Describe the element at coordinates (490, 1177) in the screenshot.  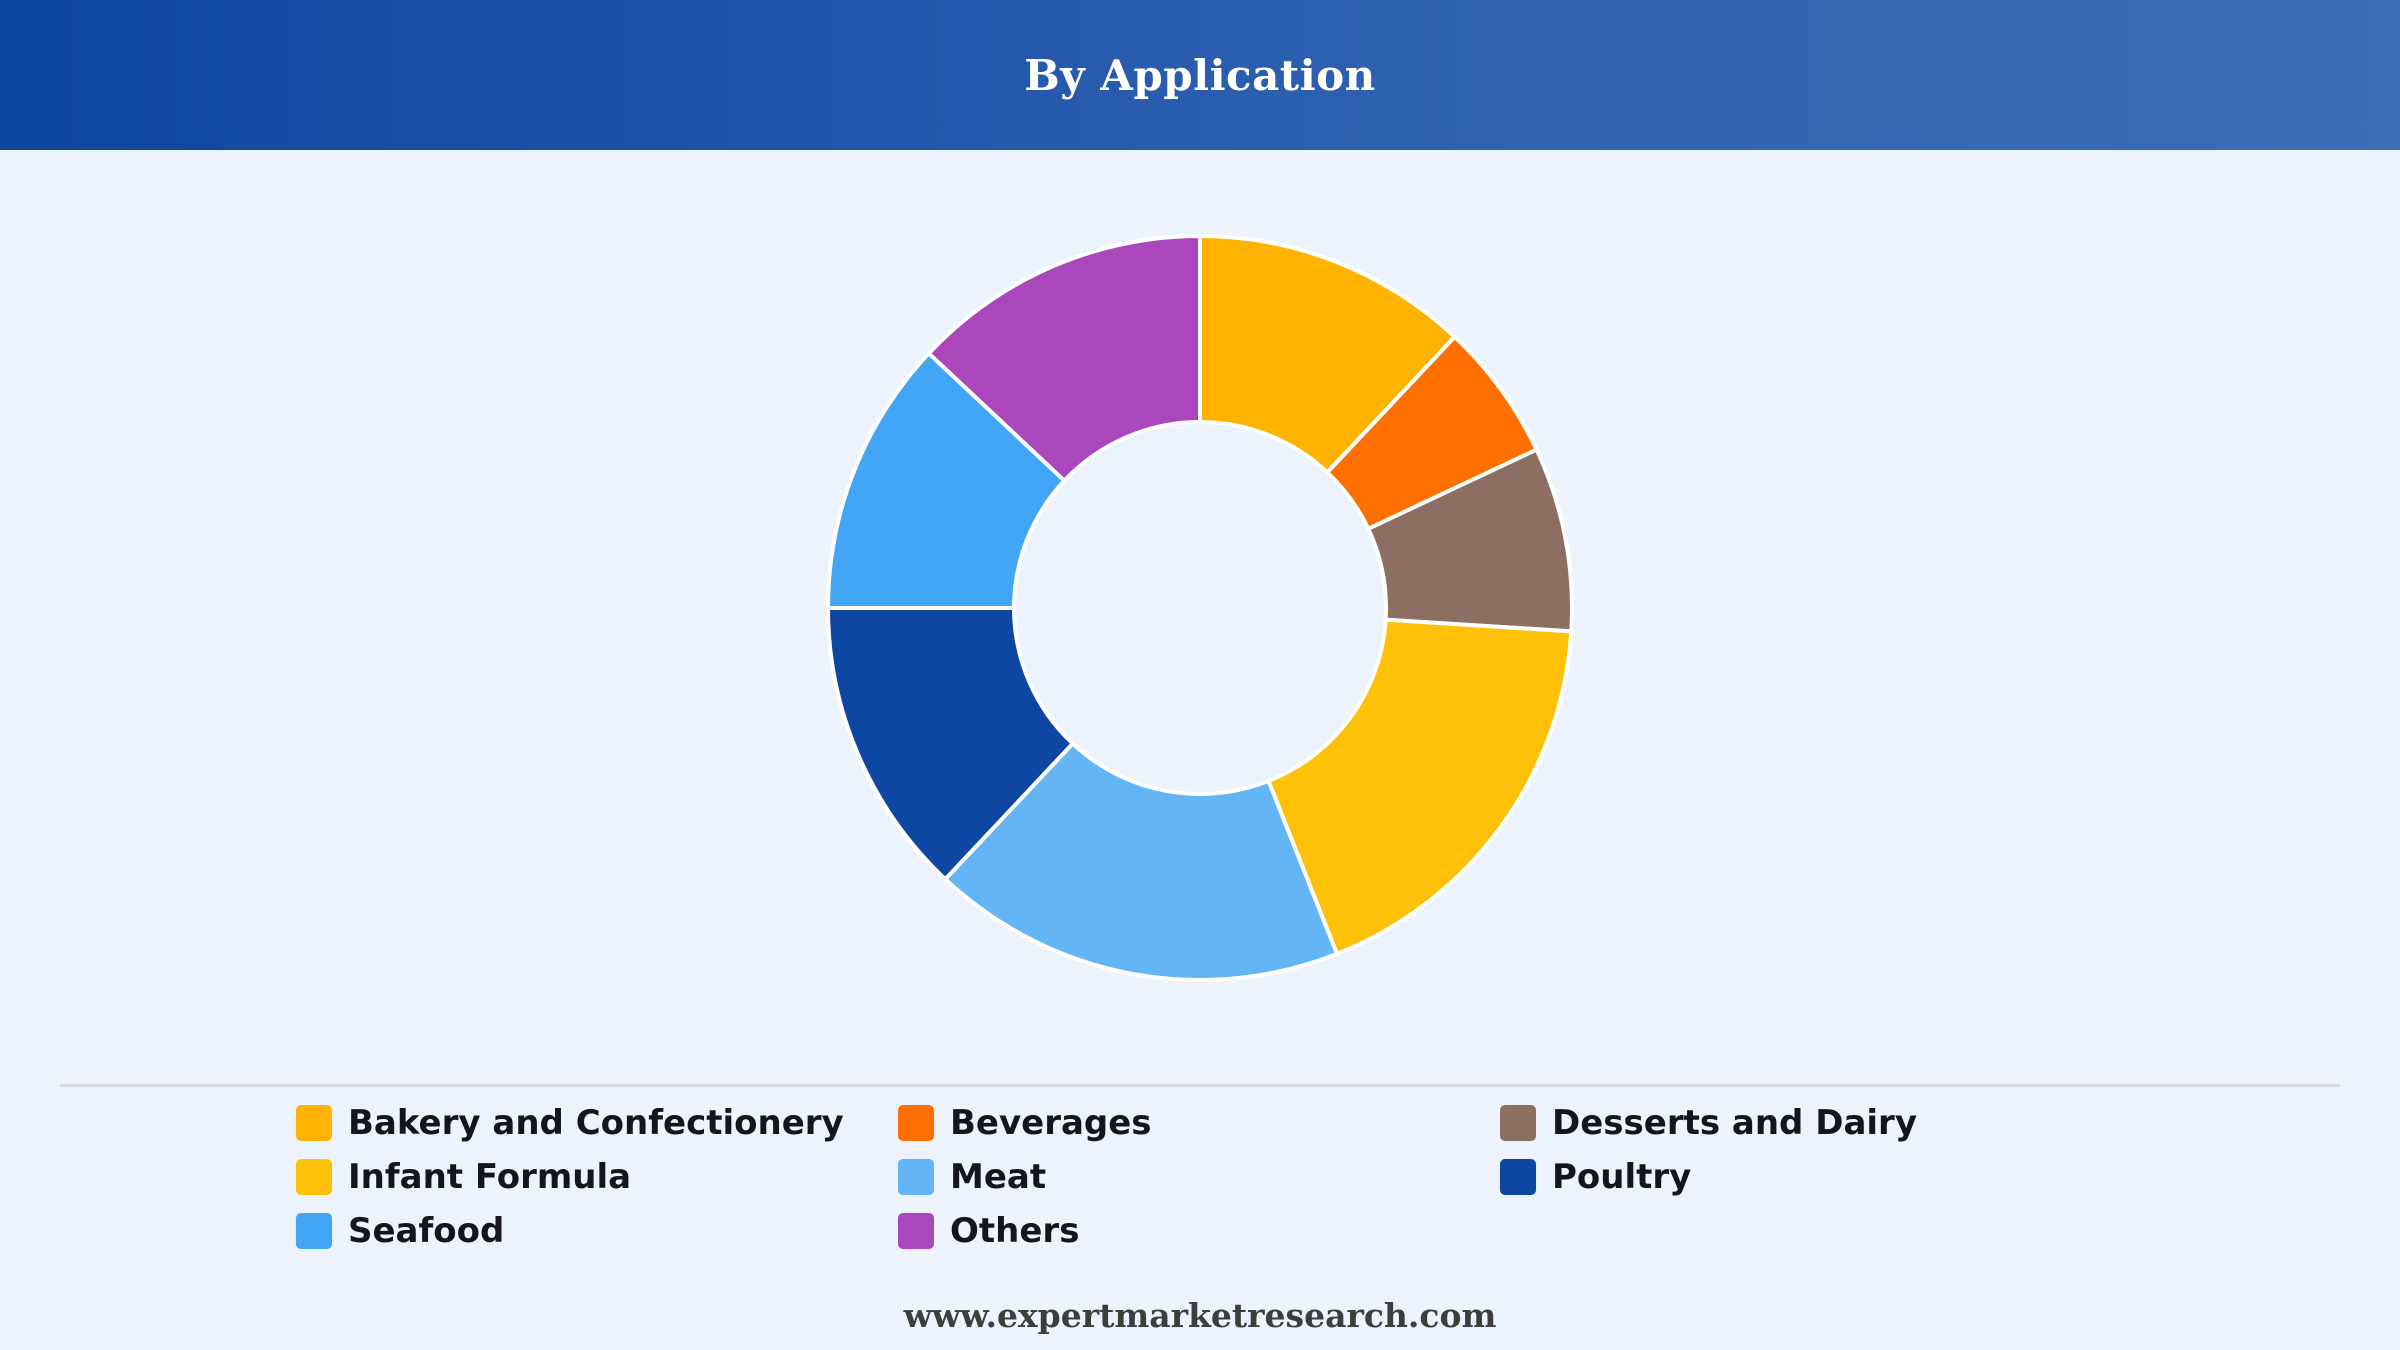
I see `legend-label: Infant Formula` at that location.